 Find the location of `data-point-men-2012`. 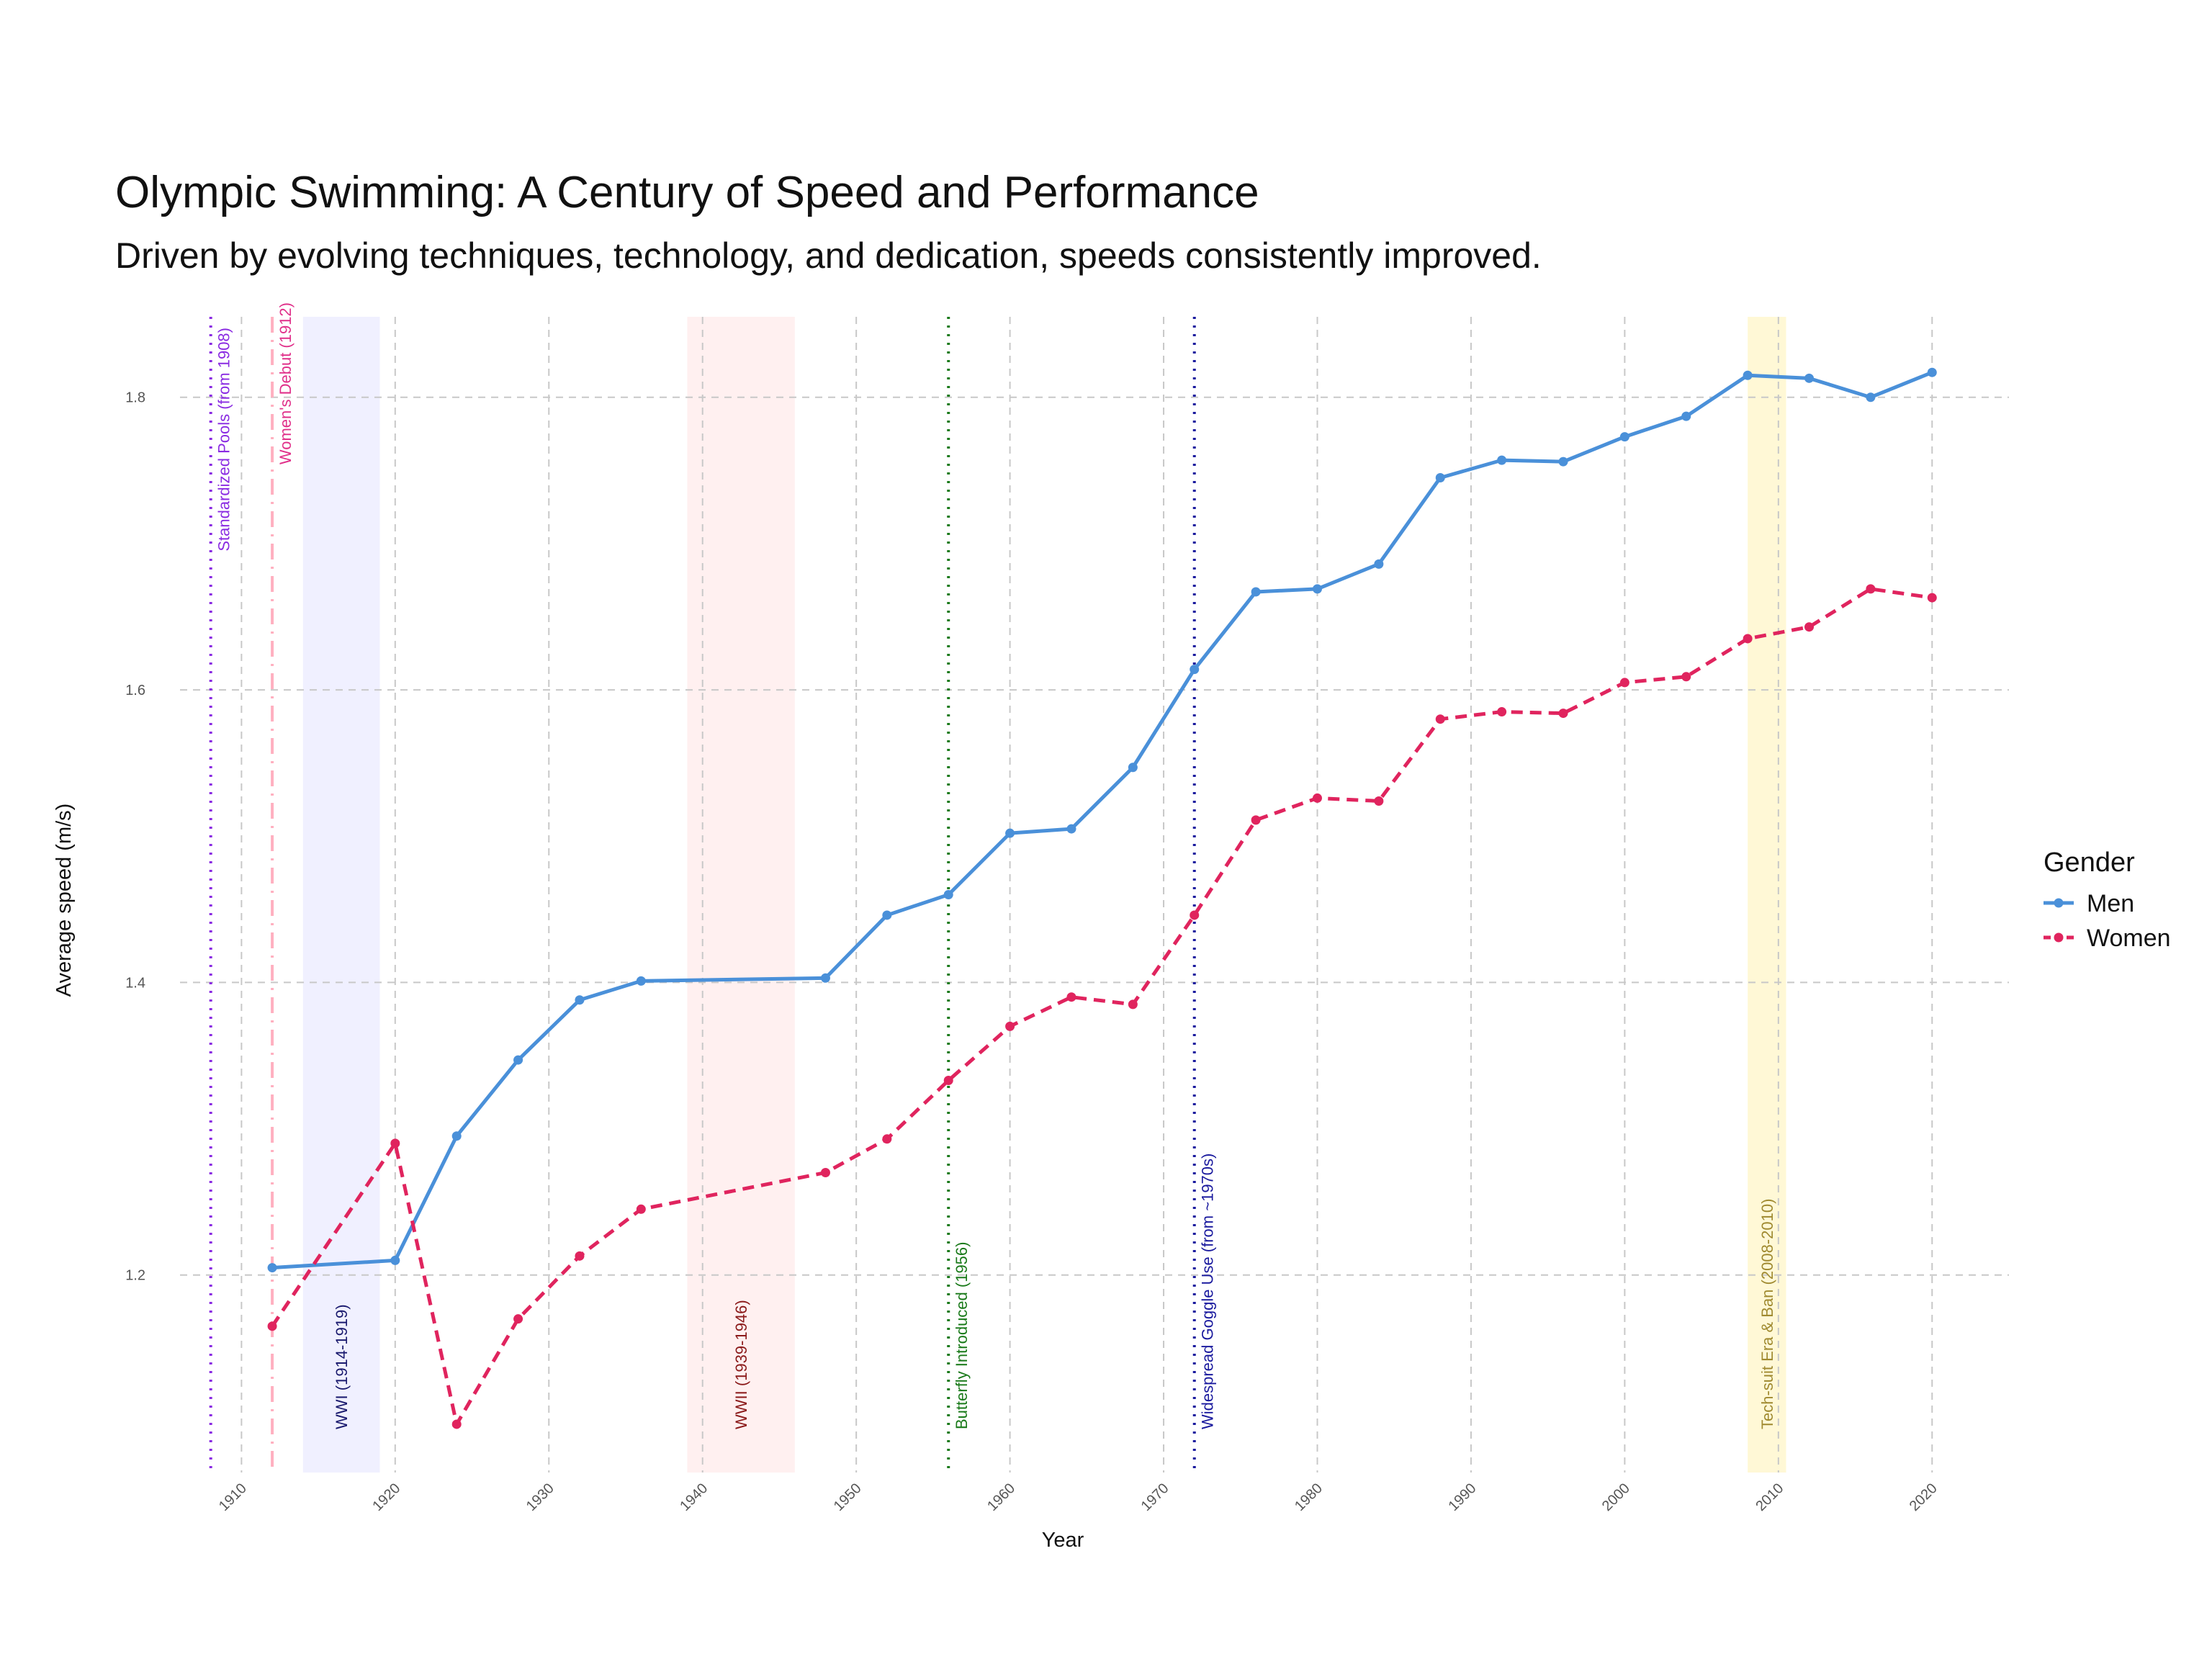

data-point-men-2012 is located at coordinates (1809, 378).